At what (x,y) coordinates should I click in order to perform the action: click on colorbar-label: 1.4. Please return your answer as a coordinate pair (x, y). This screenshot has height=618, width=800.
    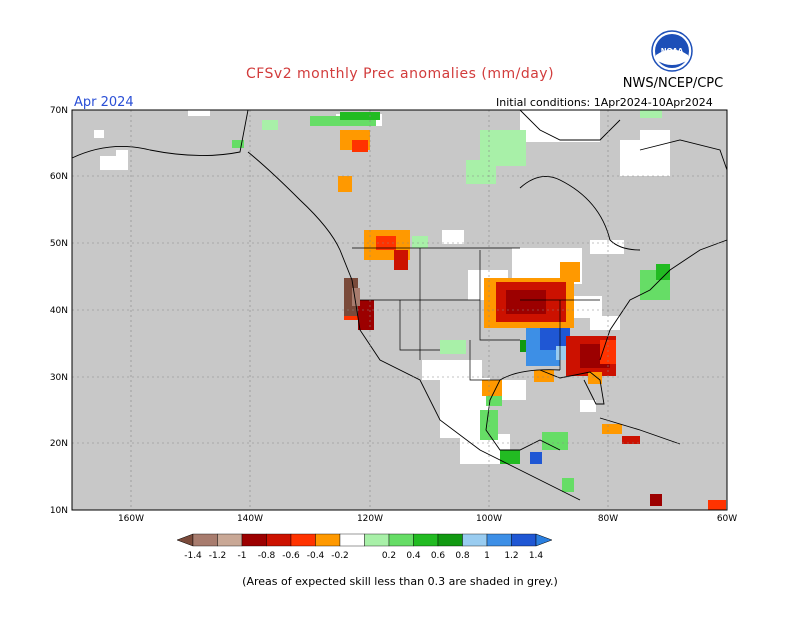
    Looking at the image, I should click on (536, 556).